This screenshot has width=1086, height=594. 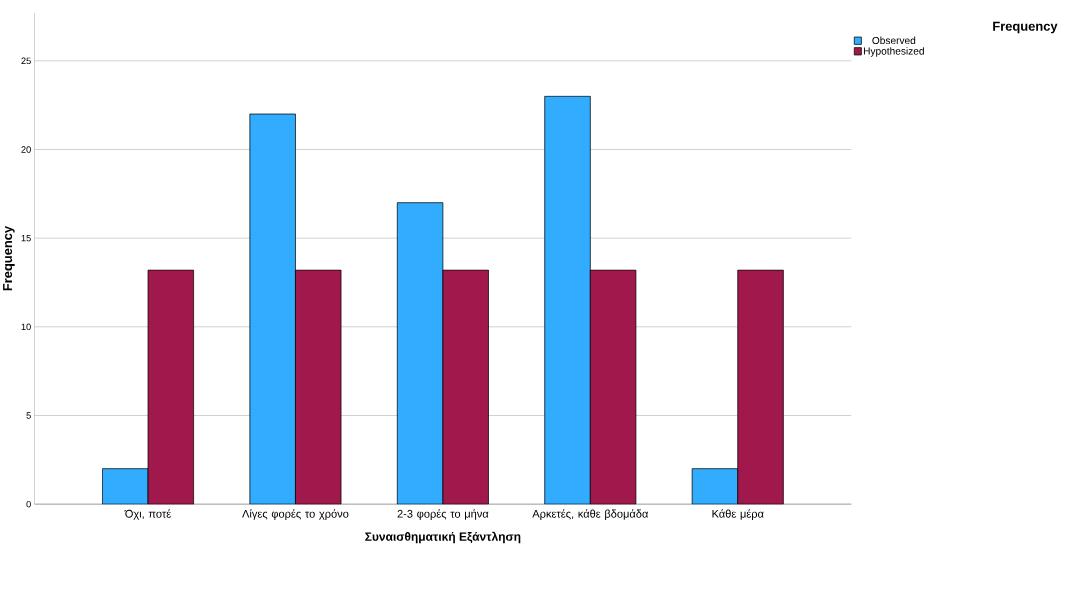 What do you see at coordinates (28, 504) in the screenshot?
I see `y-tick-label: 0` at bounding box center [28, 504].